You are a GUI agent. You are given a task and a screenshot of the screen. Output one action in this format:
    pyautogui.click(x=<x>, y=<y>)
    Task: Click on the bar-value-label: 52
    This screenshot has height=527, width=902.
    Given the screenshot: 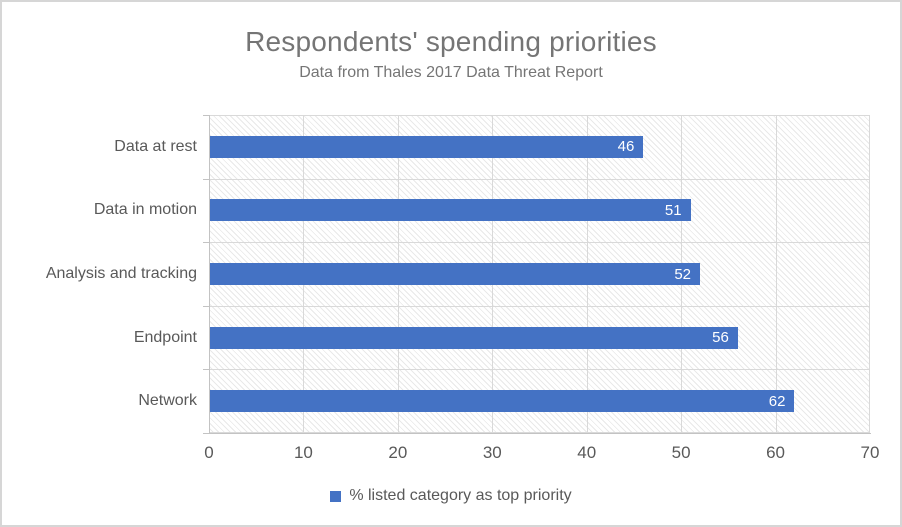 What is the action you would take?
    pyautogui.click(x=683, y=274)
    